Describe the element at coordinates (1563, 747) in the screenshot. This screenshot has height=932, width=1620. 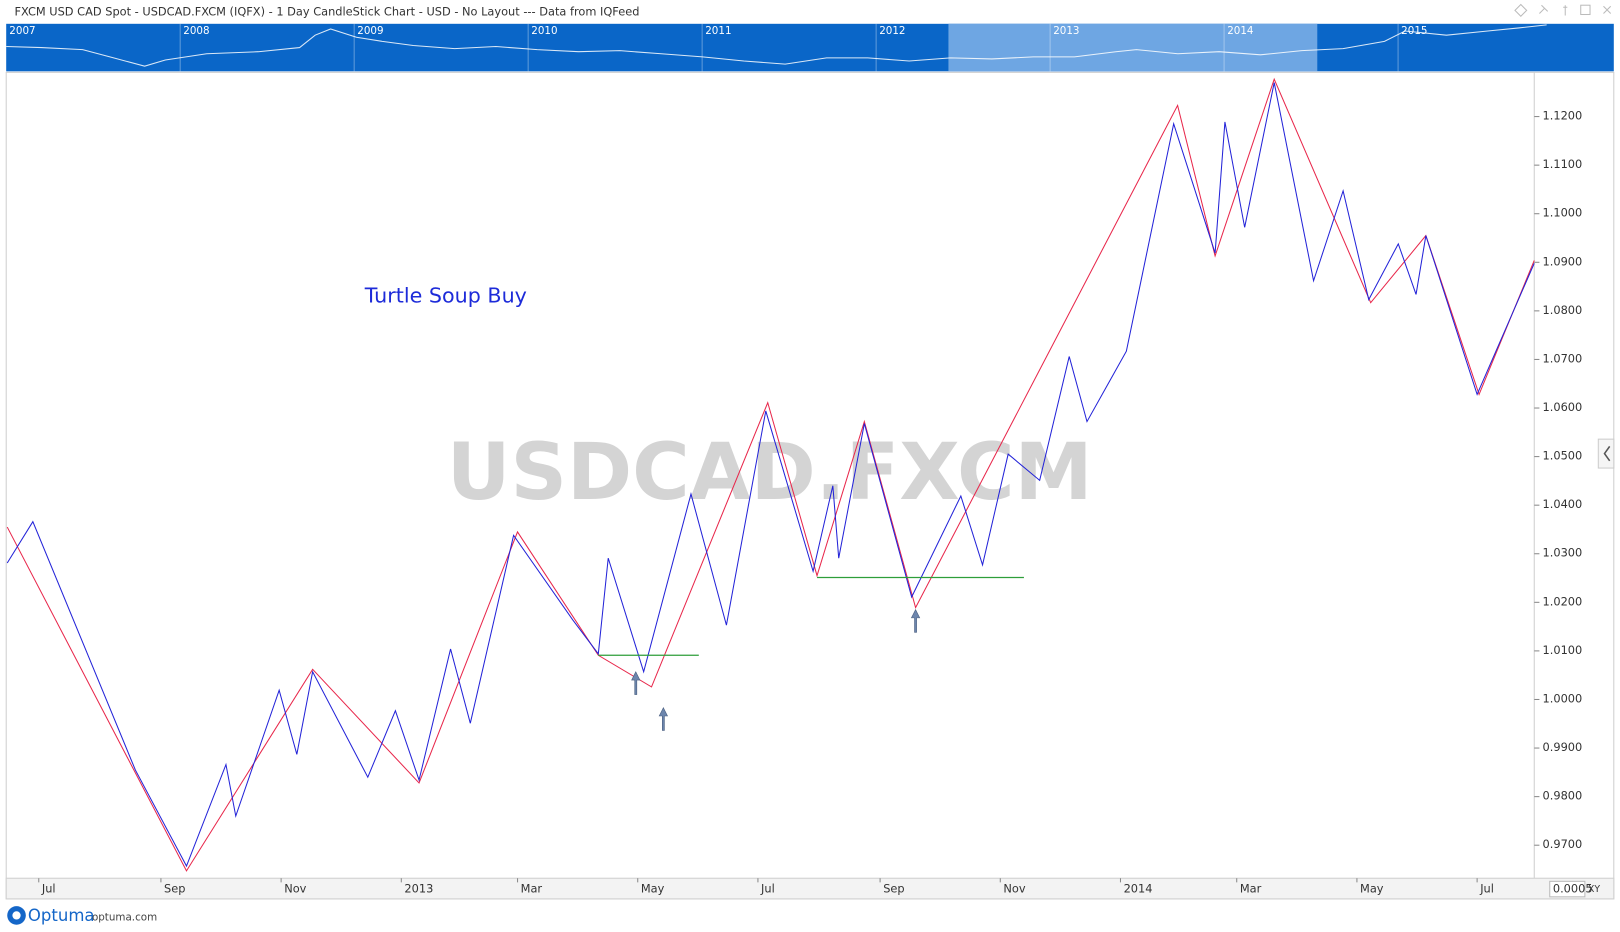
I see `y-tick-label: 0.9900` at that location.